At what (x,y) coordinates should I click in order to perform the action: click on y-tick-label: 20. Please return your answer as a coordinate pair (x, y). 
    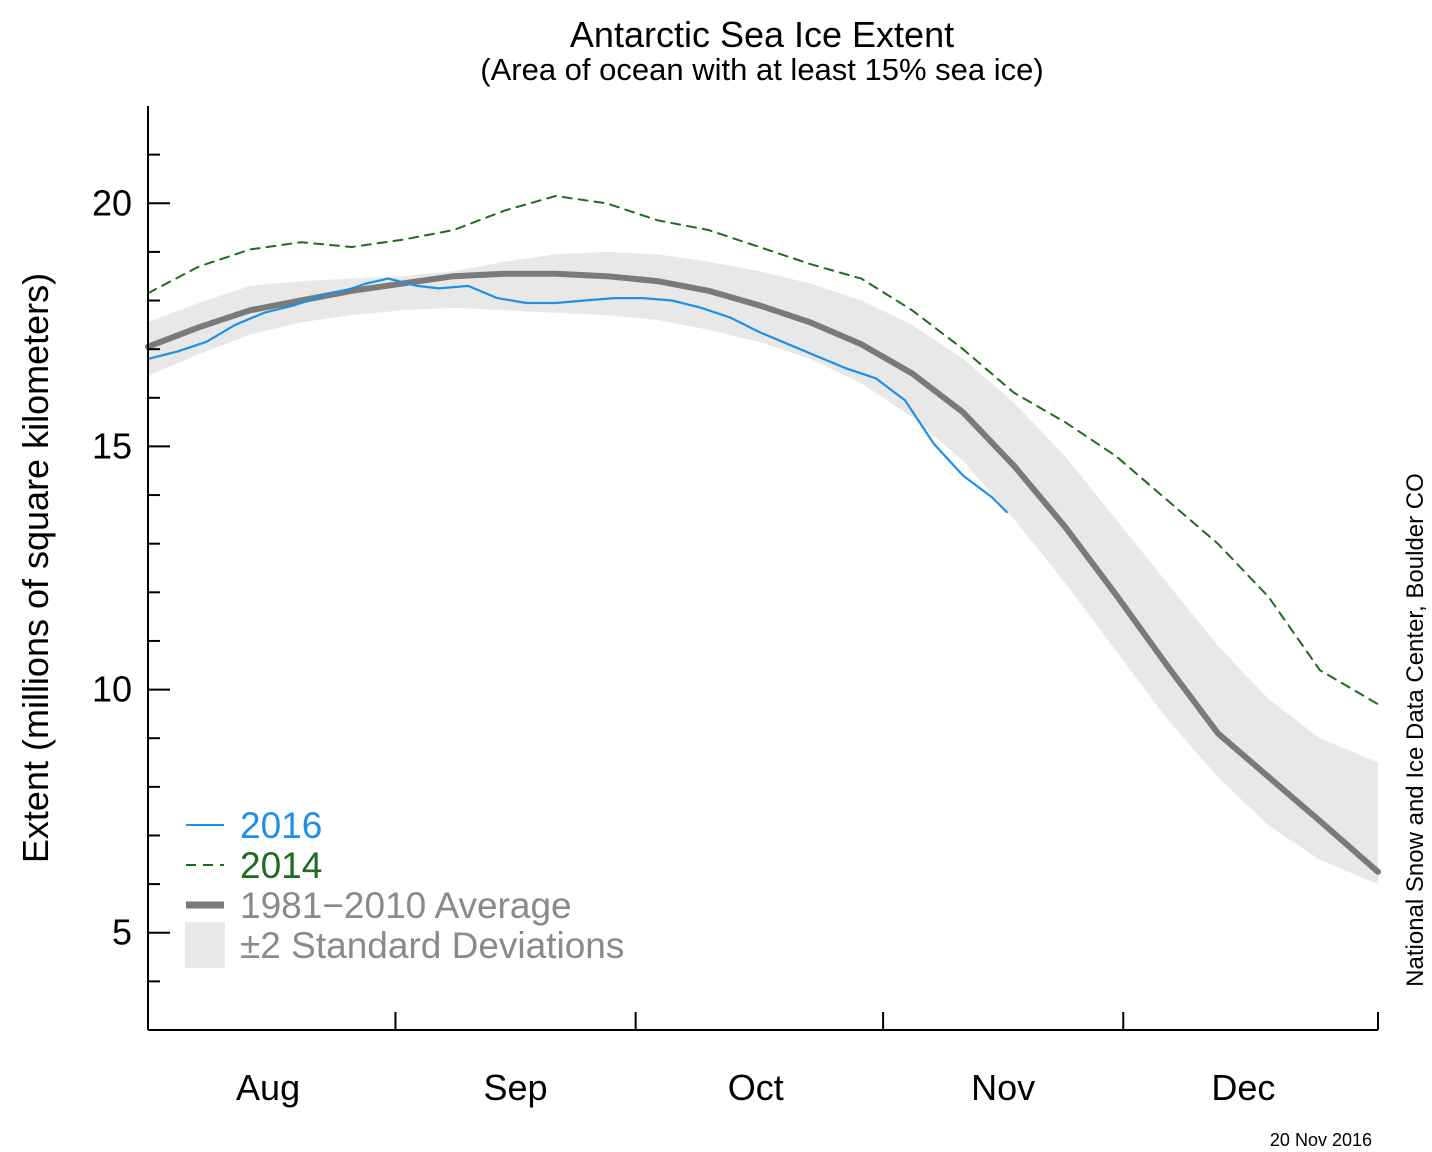
    Looking at the image, I should click on (112, 202).